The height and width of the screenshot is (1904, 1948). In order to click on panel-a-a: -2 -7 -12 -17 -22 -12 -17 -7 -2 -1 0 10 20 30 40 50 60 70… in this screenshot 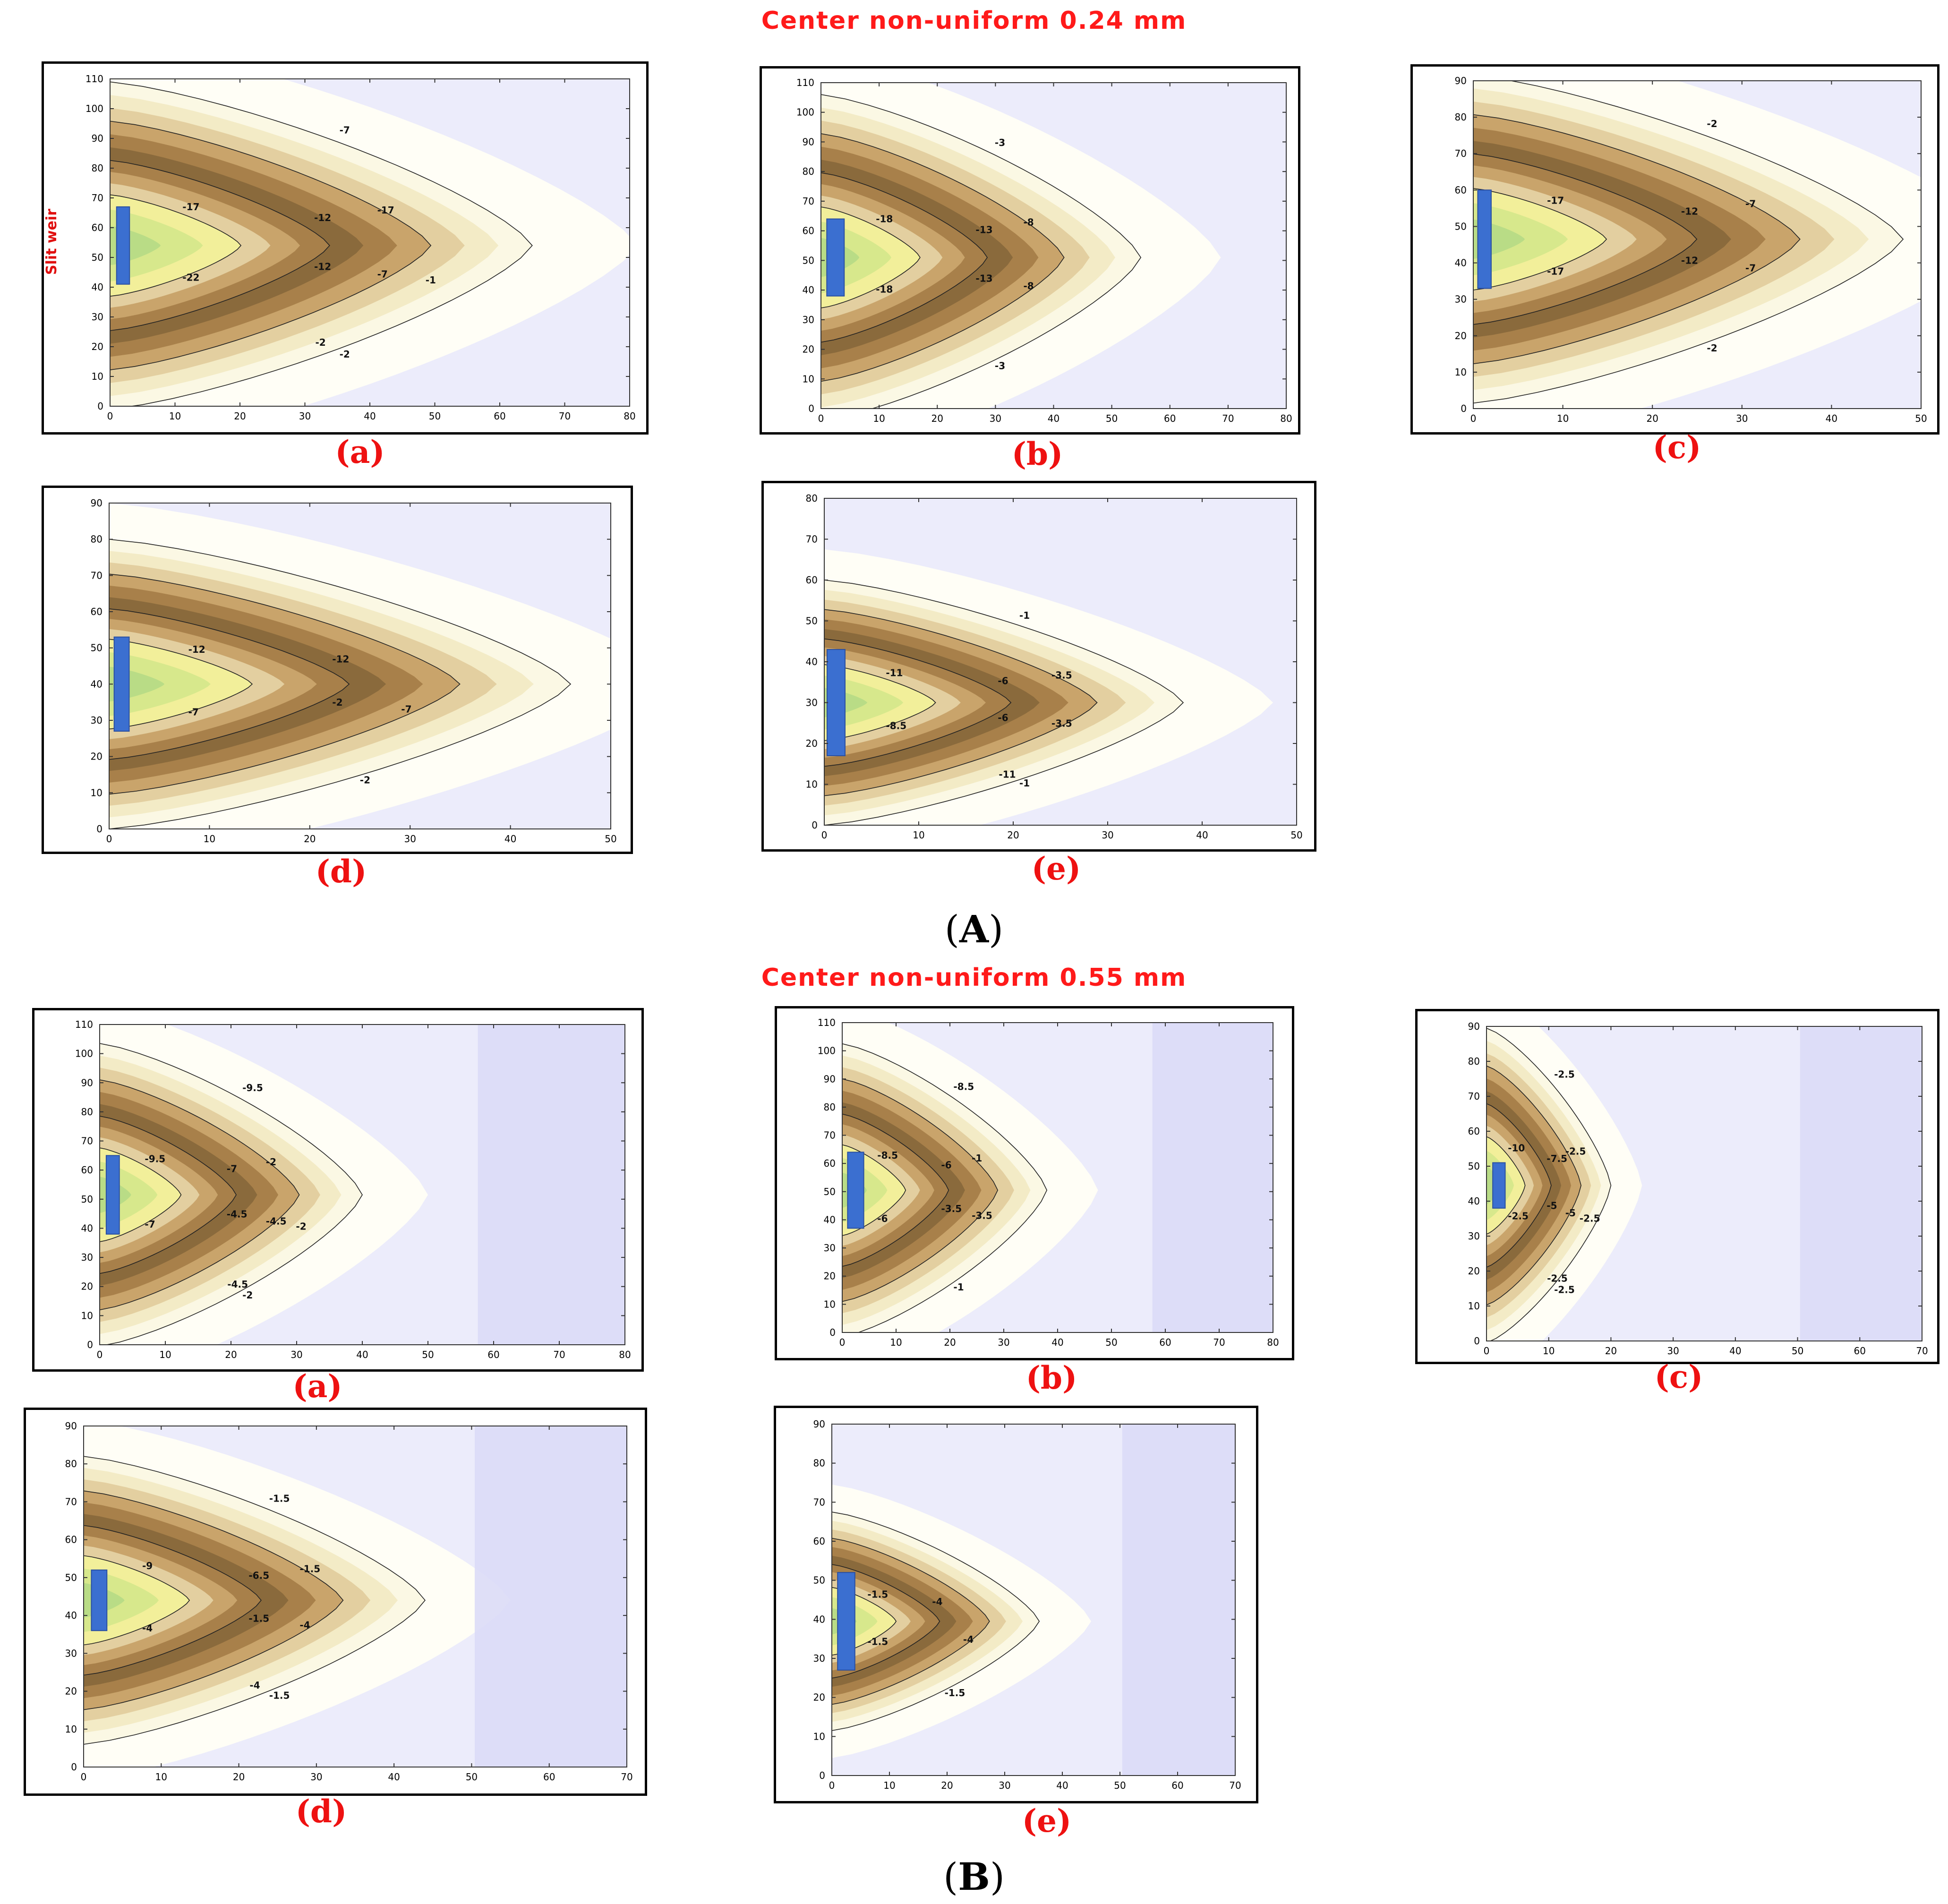, I will do `click(345, 248)`.